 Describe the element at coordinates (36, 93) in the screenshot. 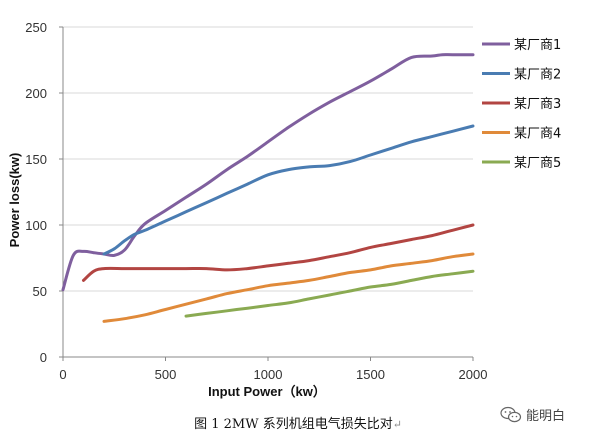

I see `y-tick-label: 200` at that location.